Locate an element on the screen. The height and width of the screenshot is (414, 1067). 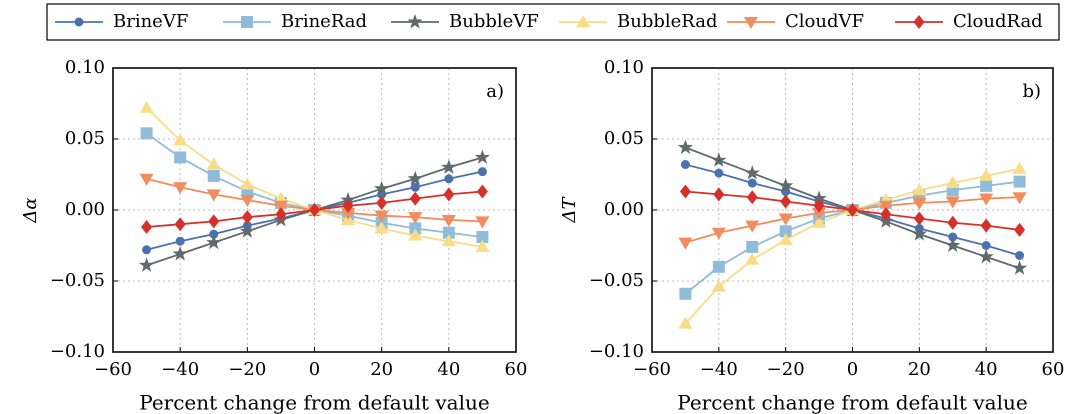
x-tick-label: 20 is located at coordinates (381, 369).